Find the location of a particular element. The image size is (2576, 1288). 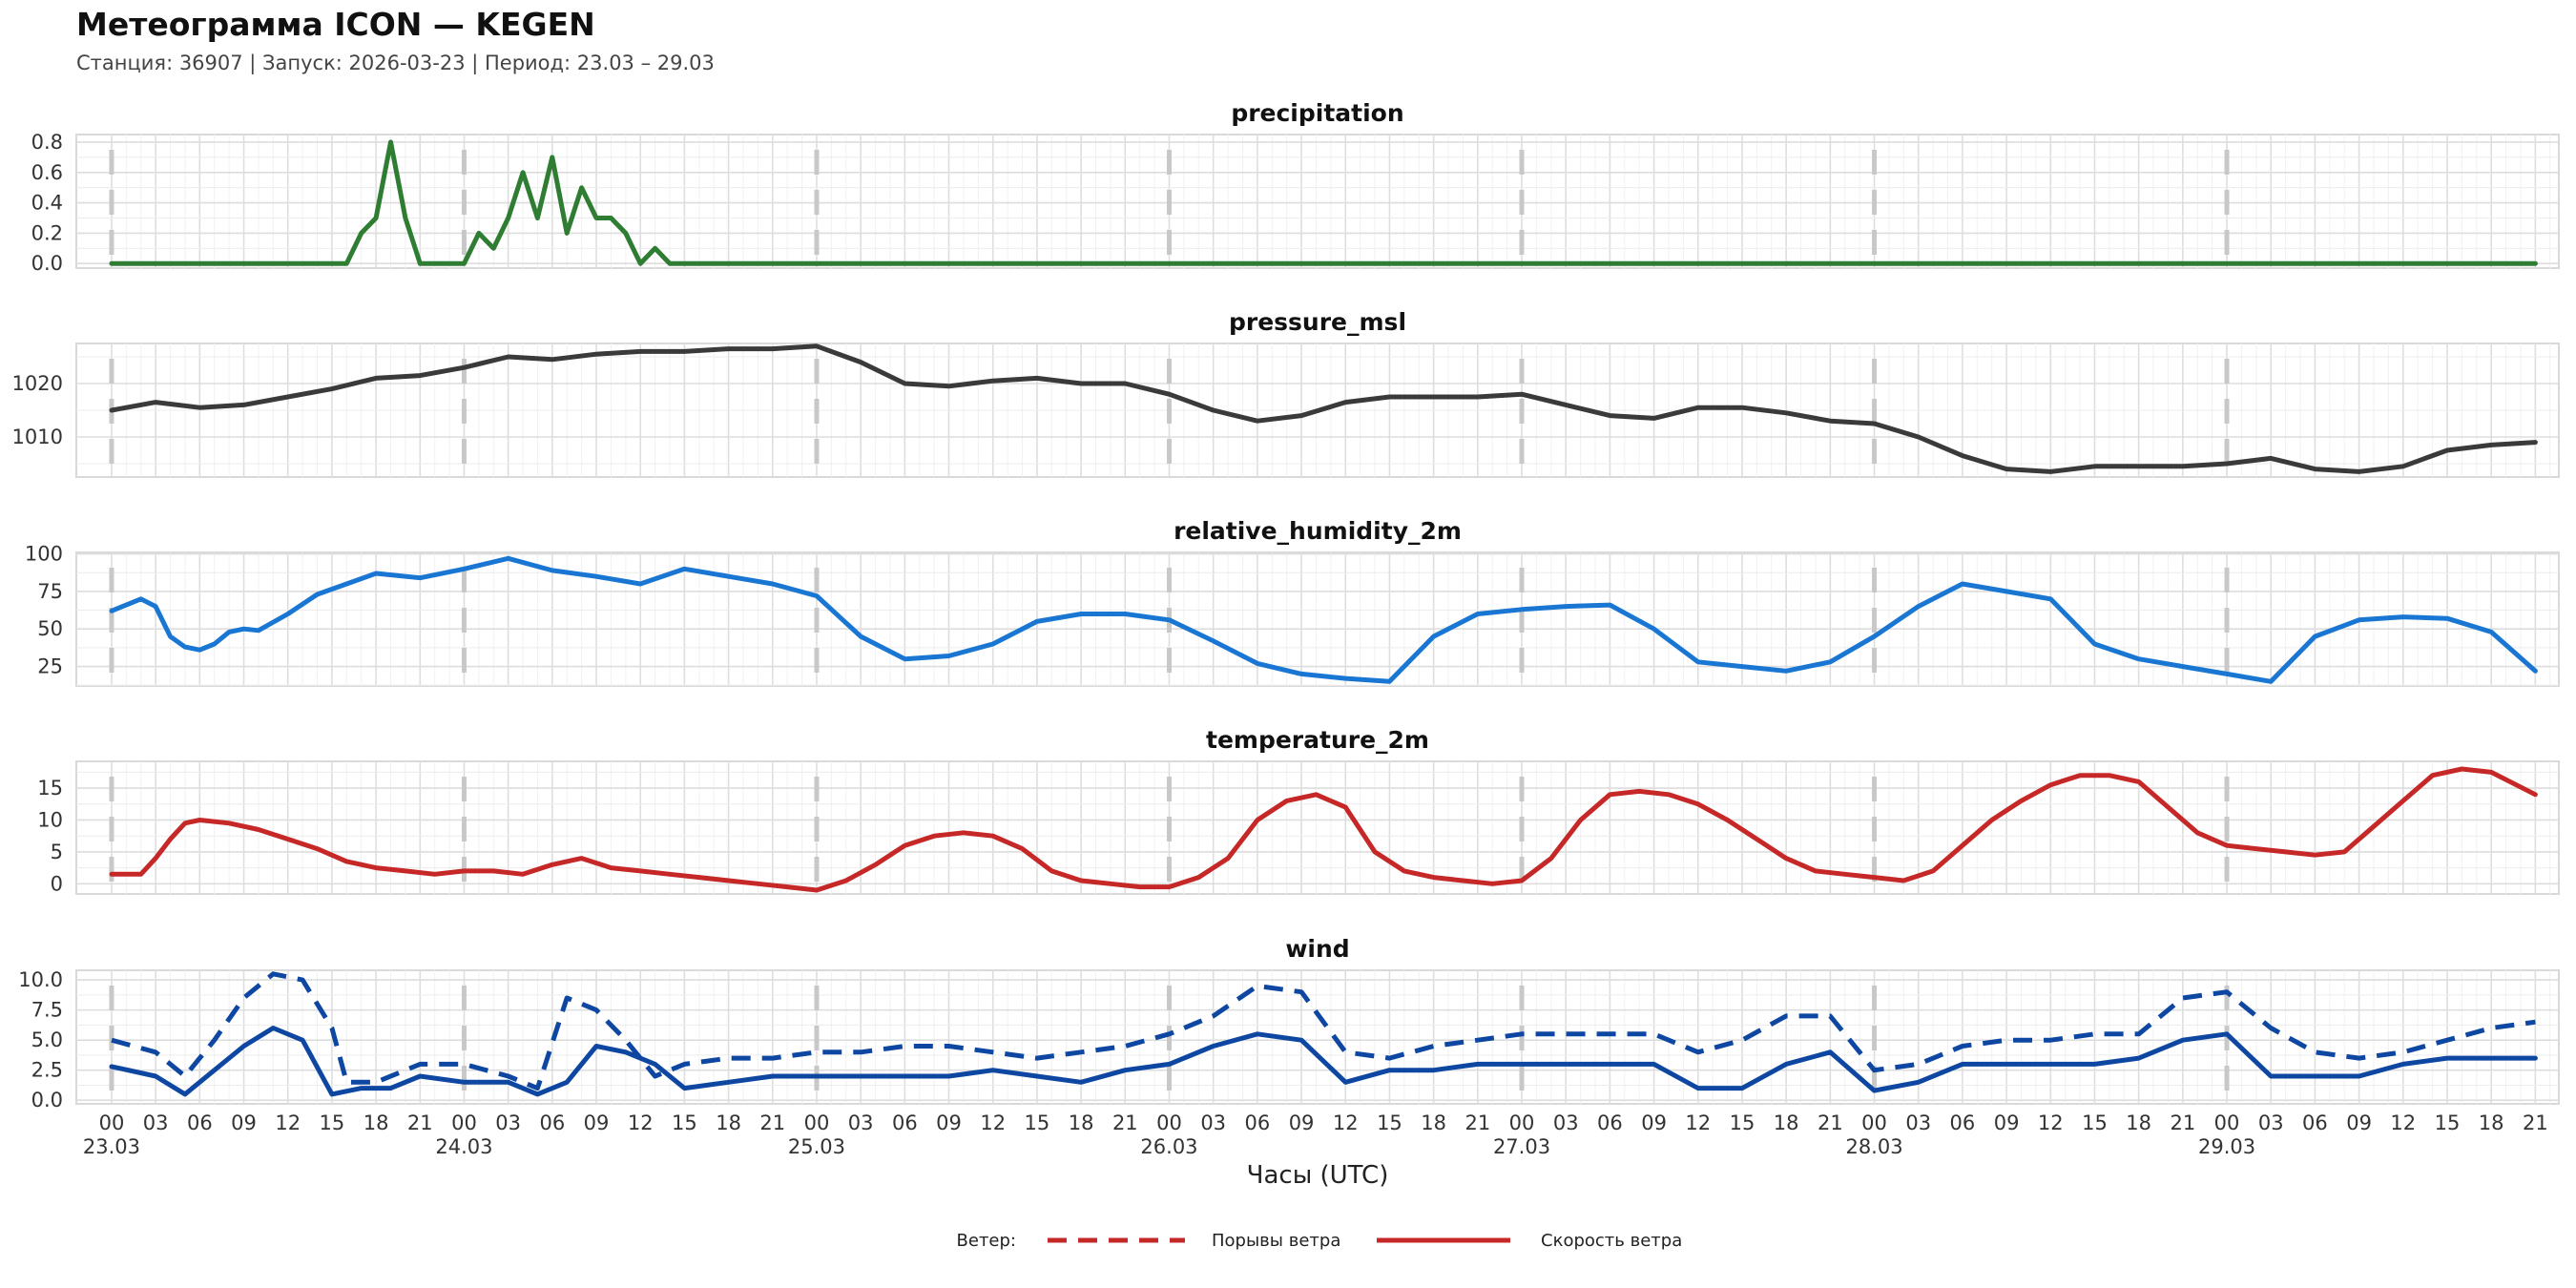

panel-wind: 0.0 2.5 5.0 7.5 10.0 wind is located at coordinates (1289, 1023).